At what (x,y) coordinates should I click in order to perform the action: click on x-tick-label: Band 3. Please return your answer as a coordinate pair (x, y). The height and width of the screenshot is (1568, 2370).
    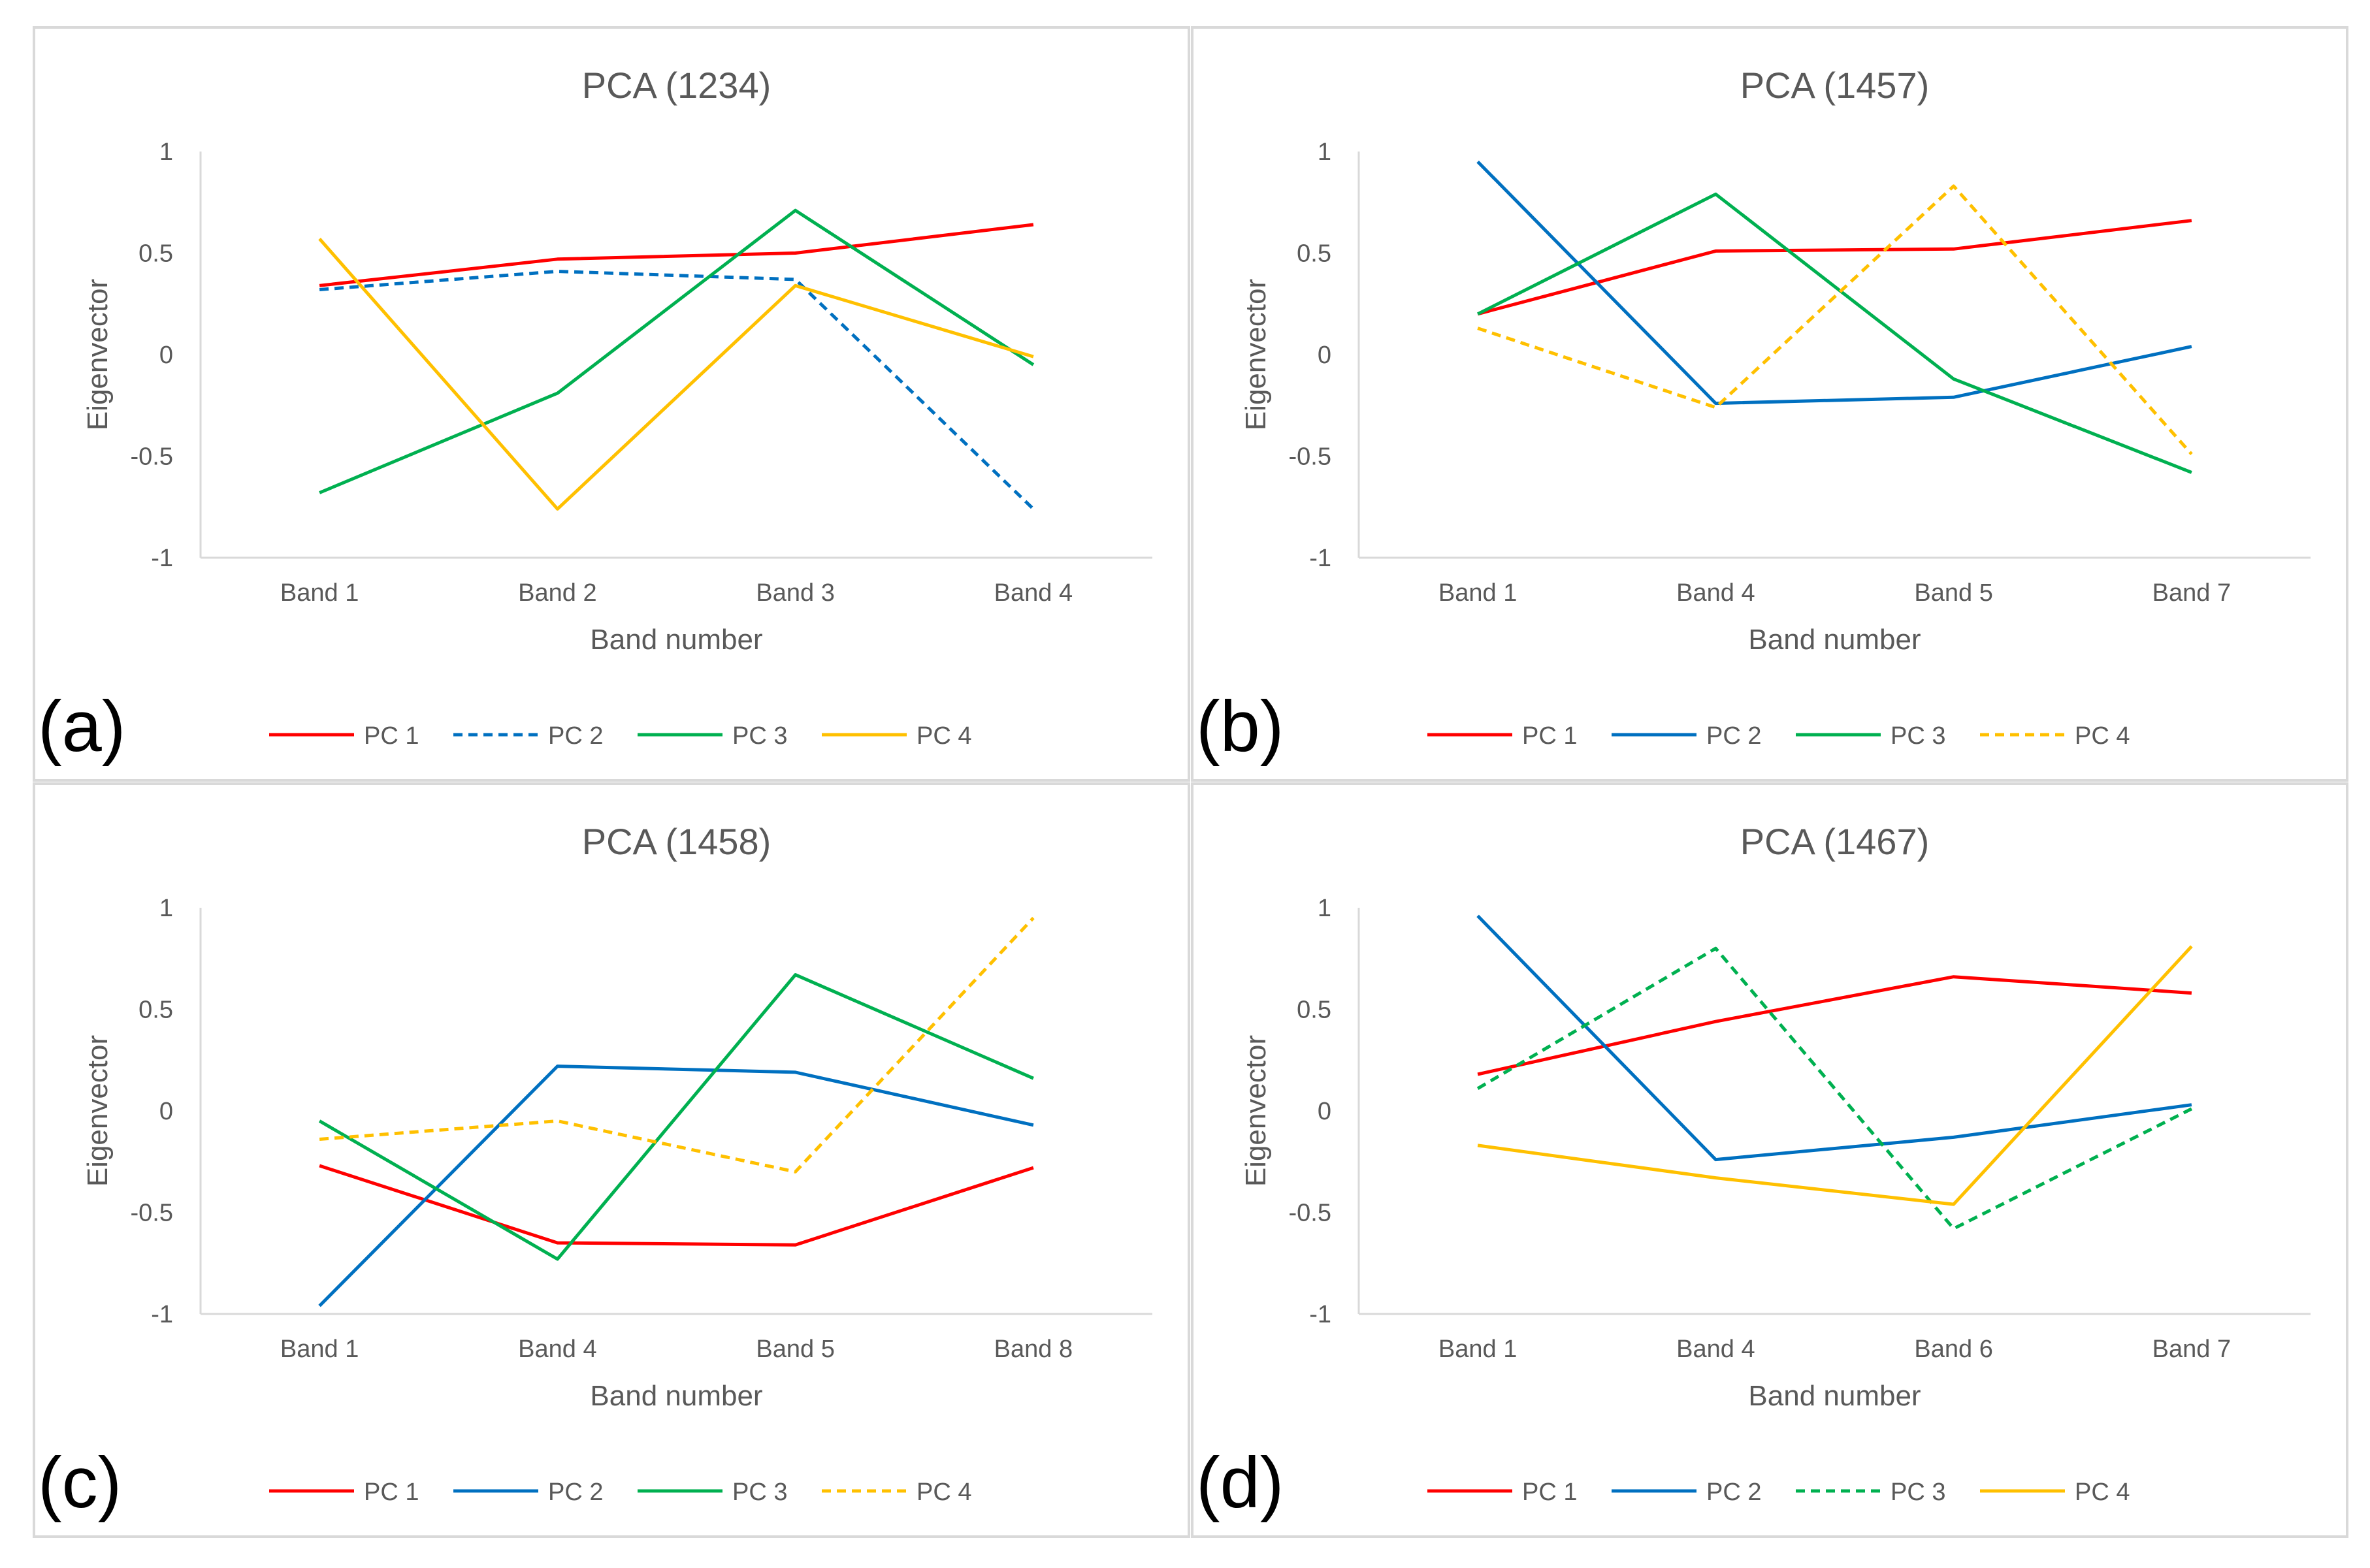
    Looking at the image, I should click on (795, 593).